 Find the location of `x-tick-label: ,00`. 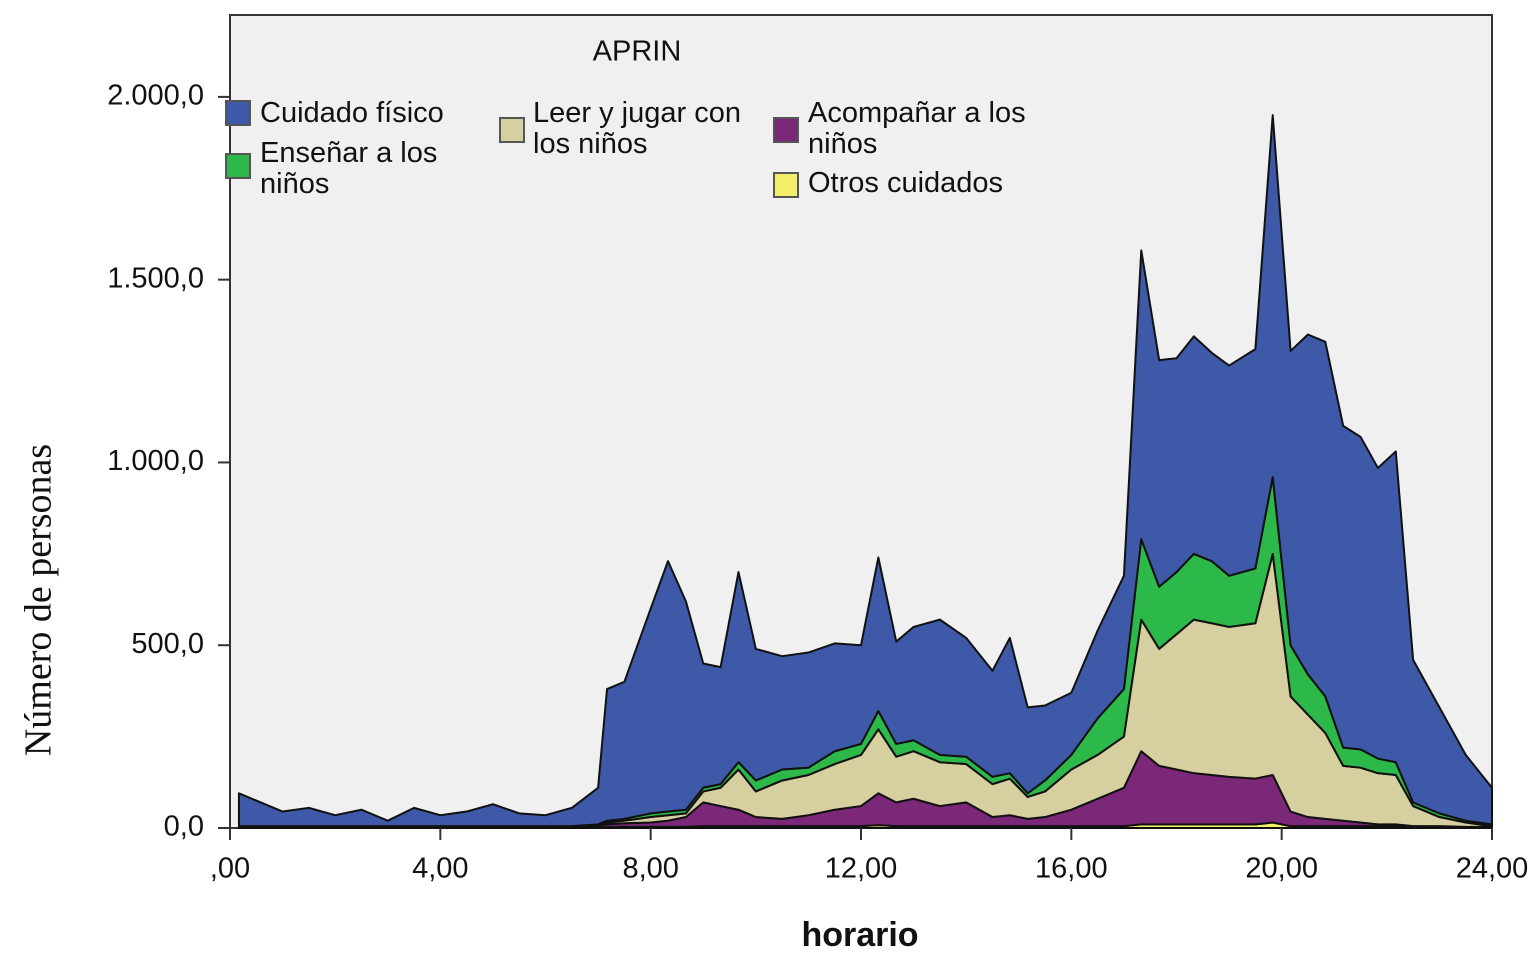

x-tick-label: ,00 is located at coordinates (230, 869).